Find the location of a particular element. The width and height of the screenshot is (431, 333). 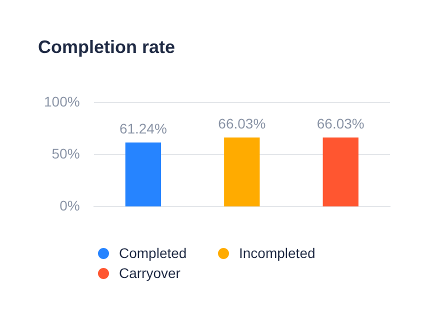

legend-label: Completed is located at coordinates (153, 253).